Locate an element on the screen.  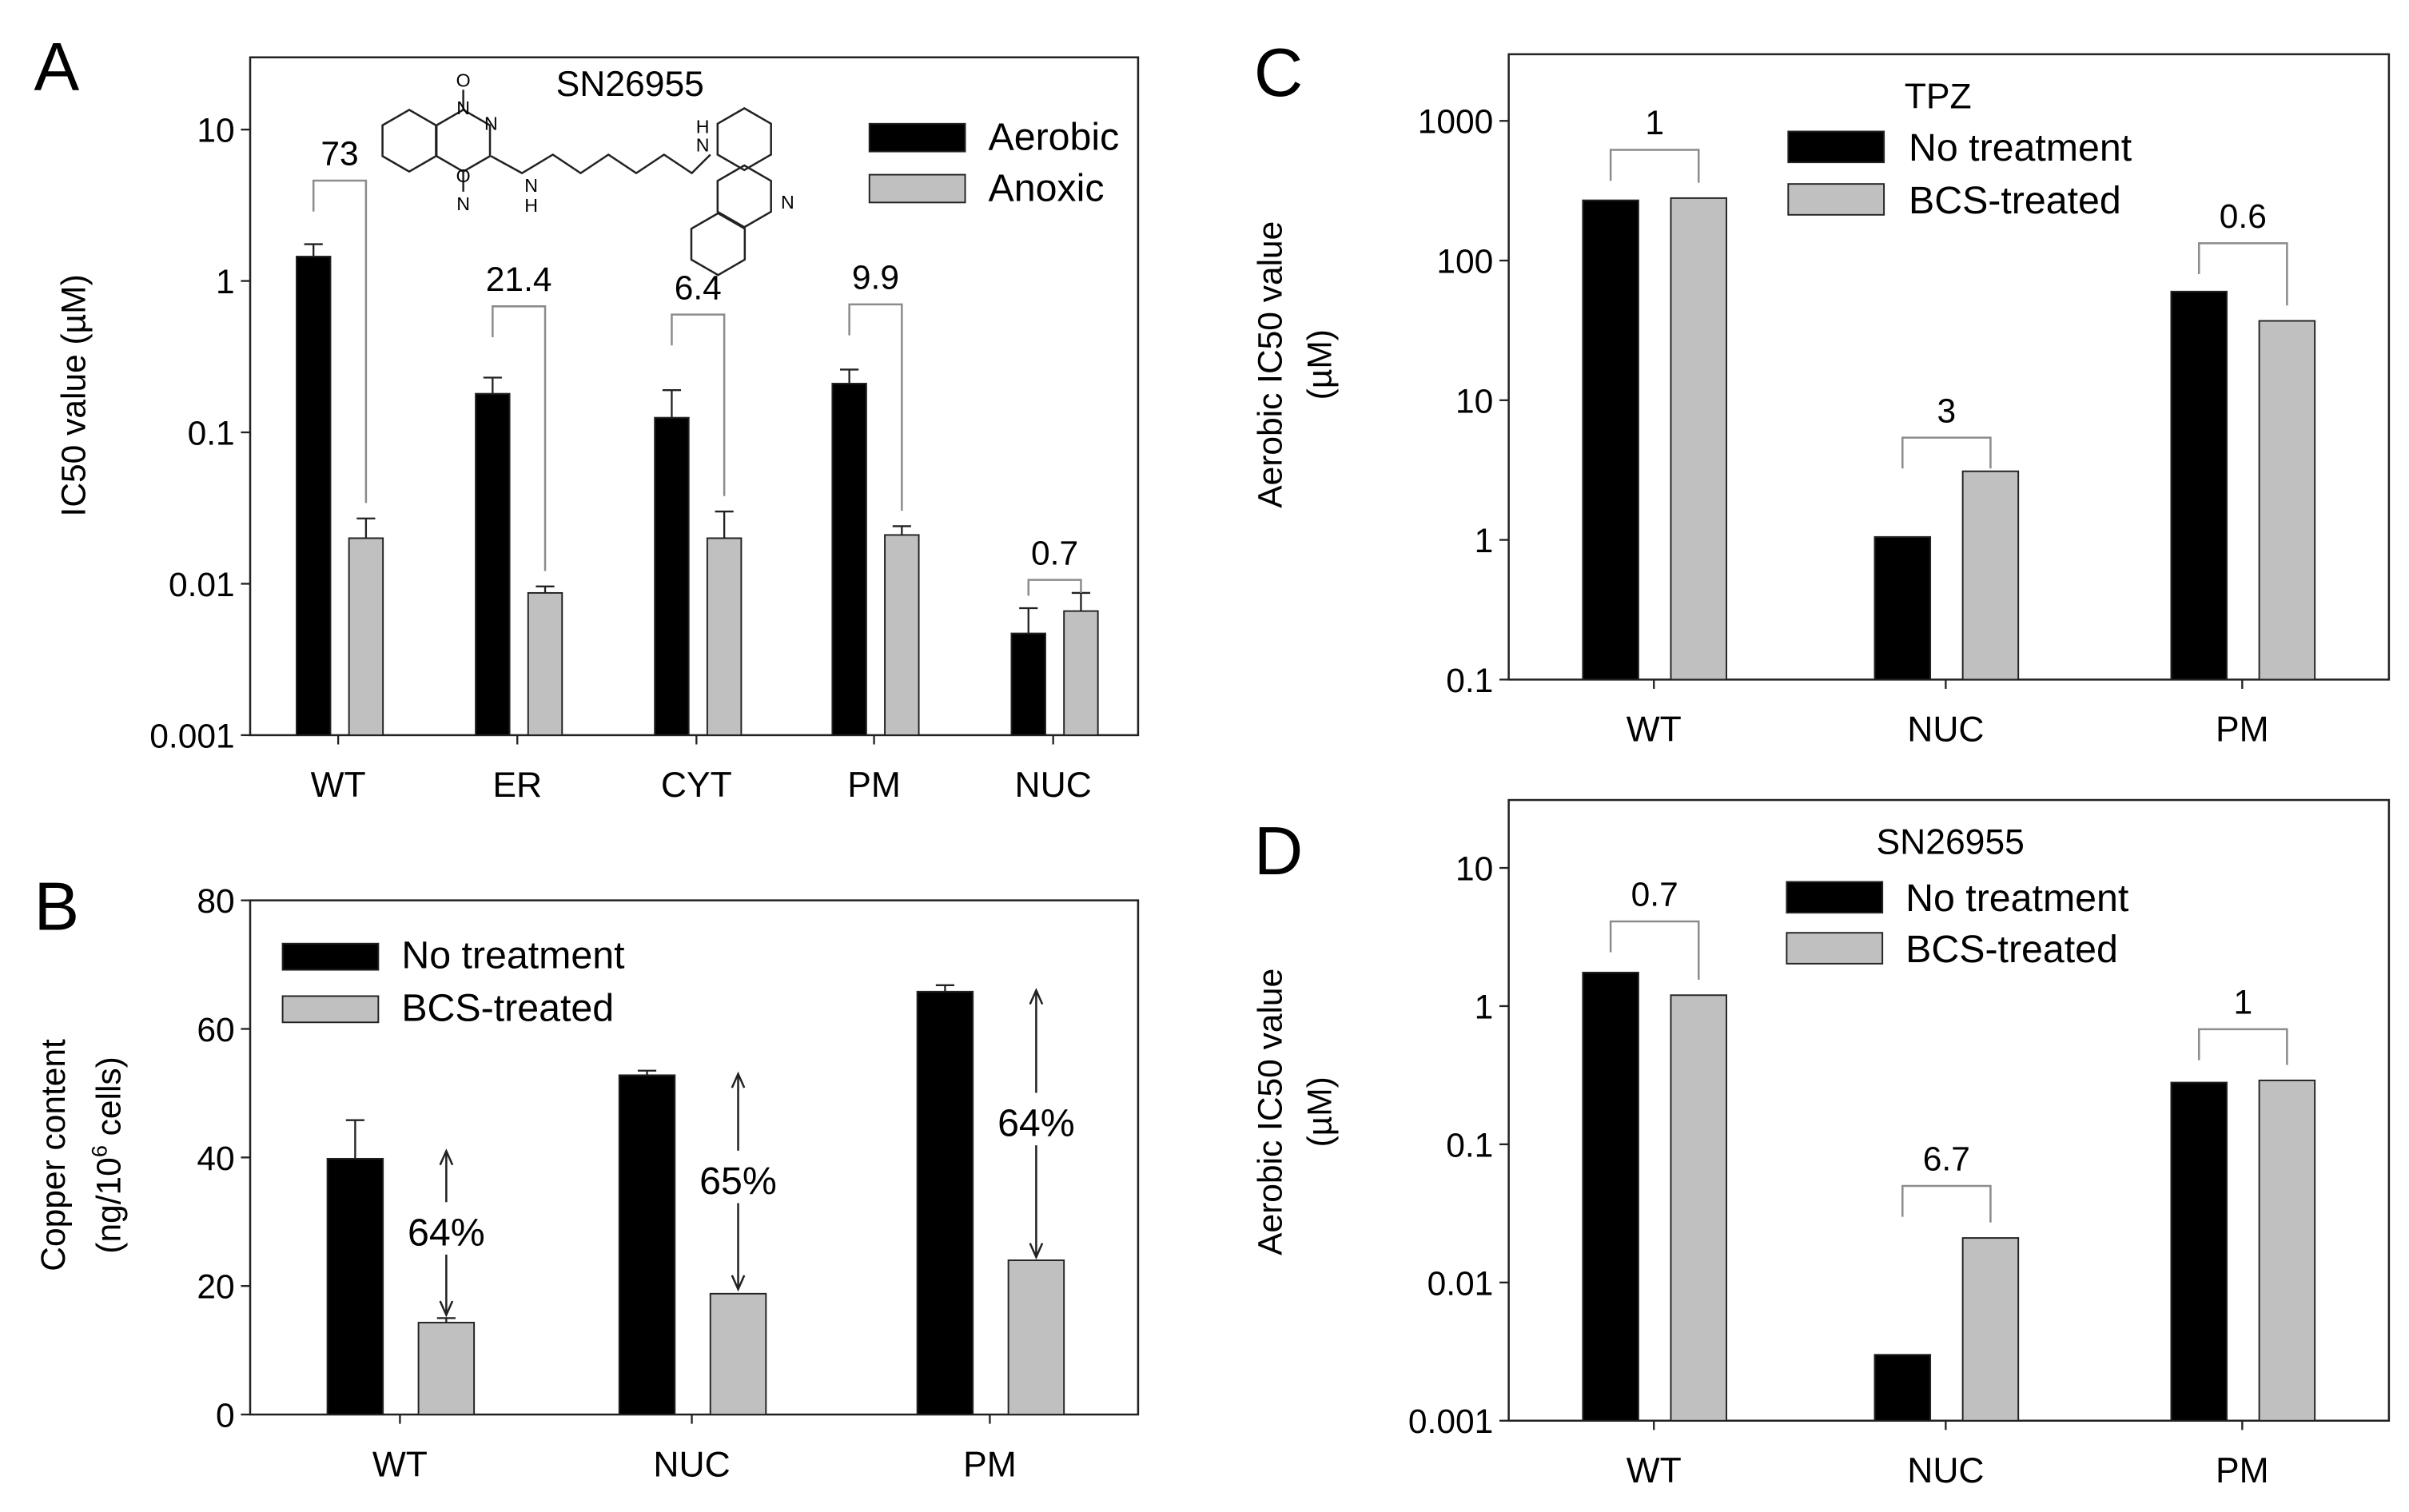
hexyl-chain is located at coordinates (600, 164).